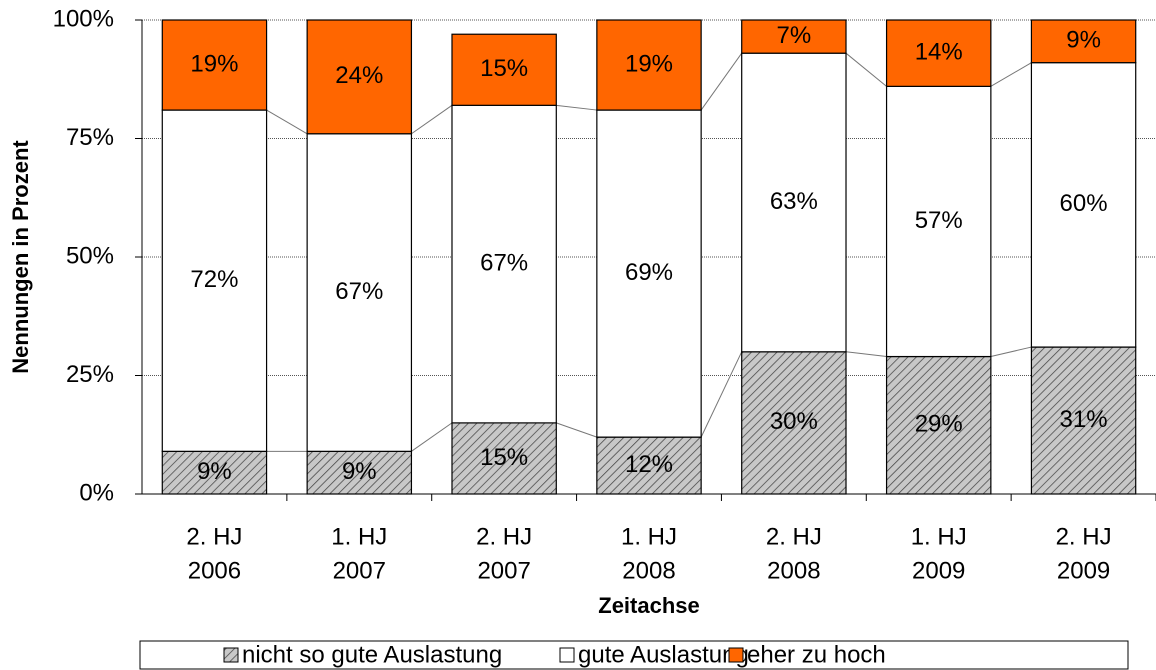 Image resolution: width=1156 pixels, height=670 pixels. I want to click on data-label: 29%, so click(939, 424).